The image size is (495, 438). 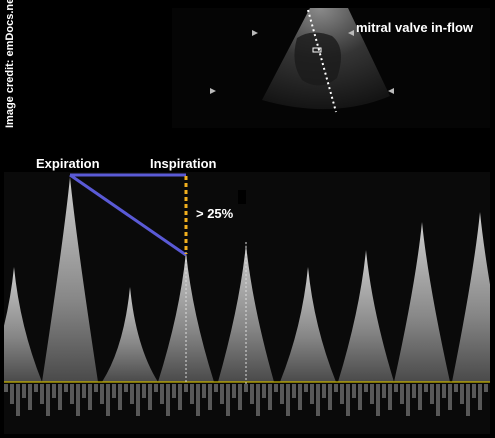 I want to click on triangle-marker-left-top, so click(x=255, y=33).